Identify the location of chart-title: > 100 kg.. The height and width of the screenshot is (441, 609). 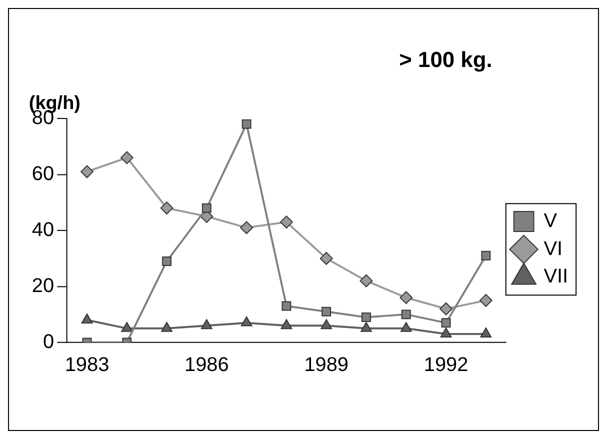
(445, 59).